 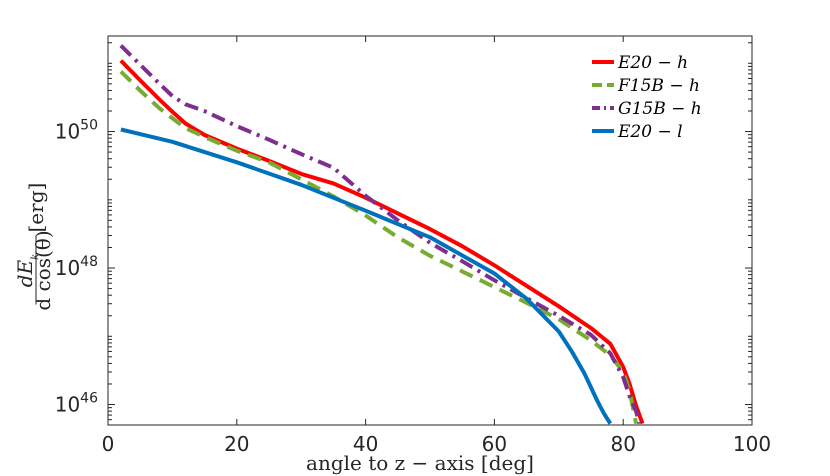 What do you see at coordinates (658, 86) in the screenshot?
I see `legend-entry-2: F15B − h` at bounding box center [658, 86].